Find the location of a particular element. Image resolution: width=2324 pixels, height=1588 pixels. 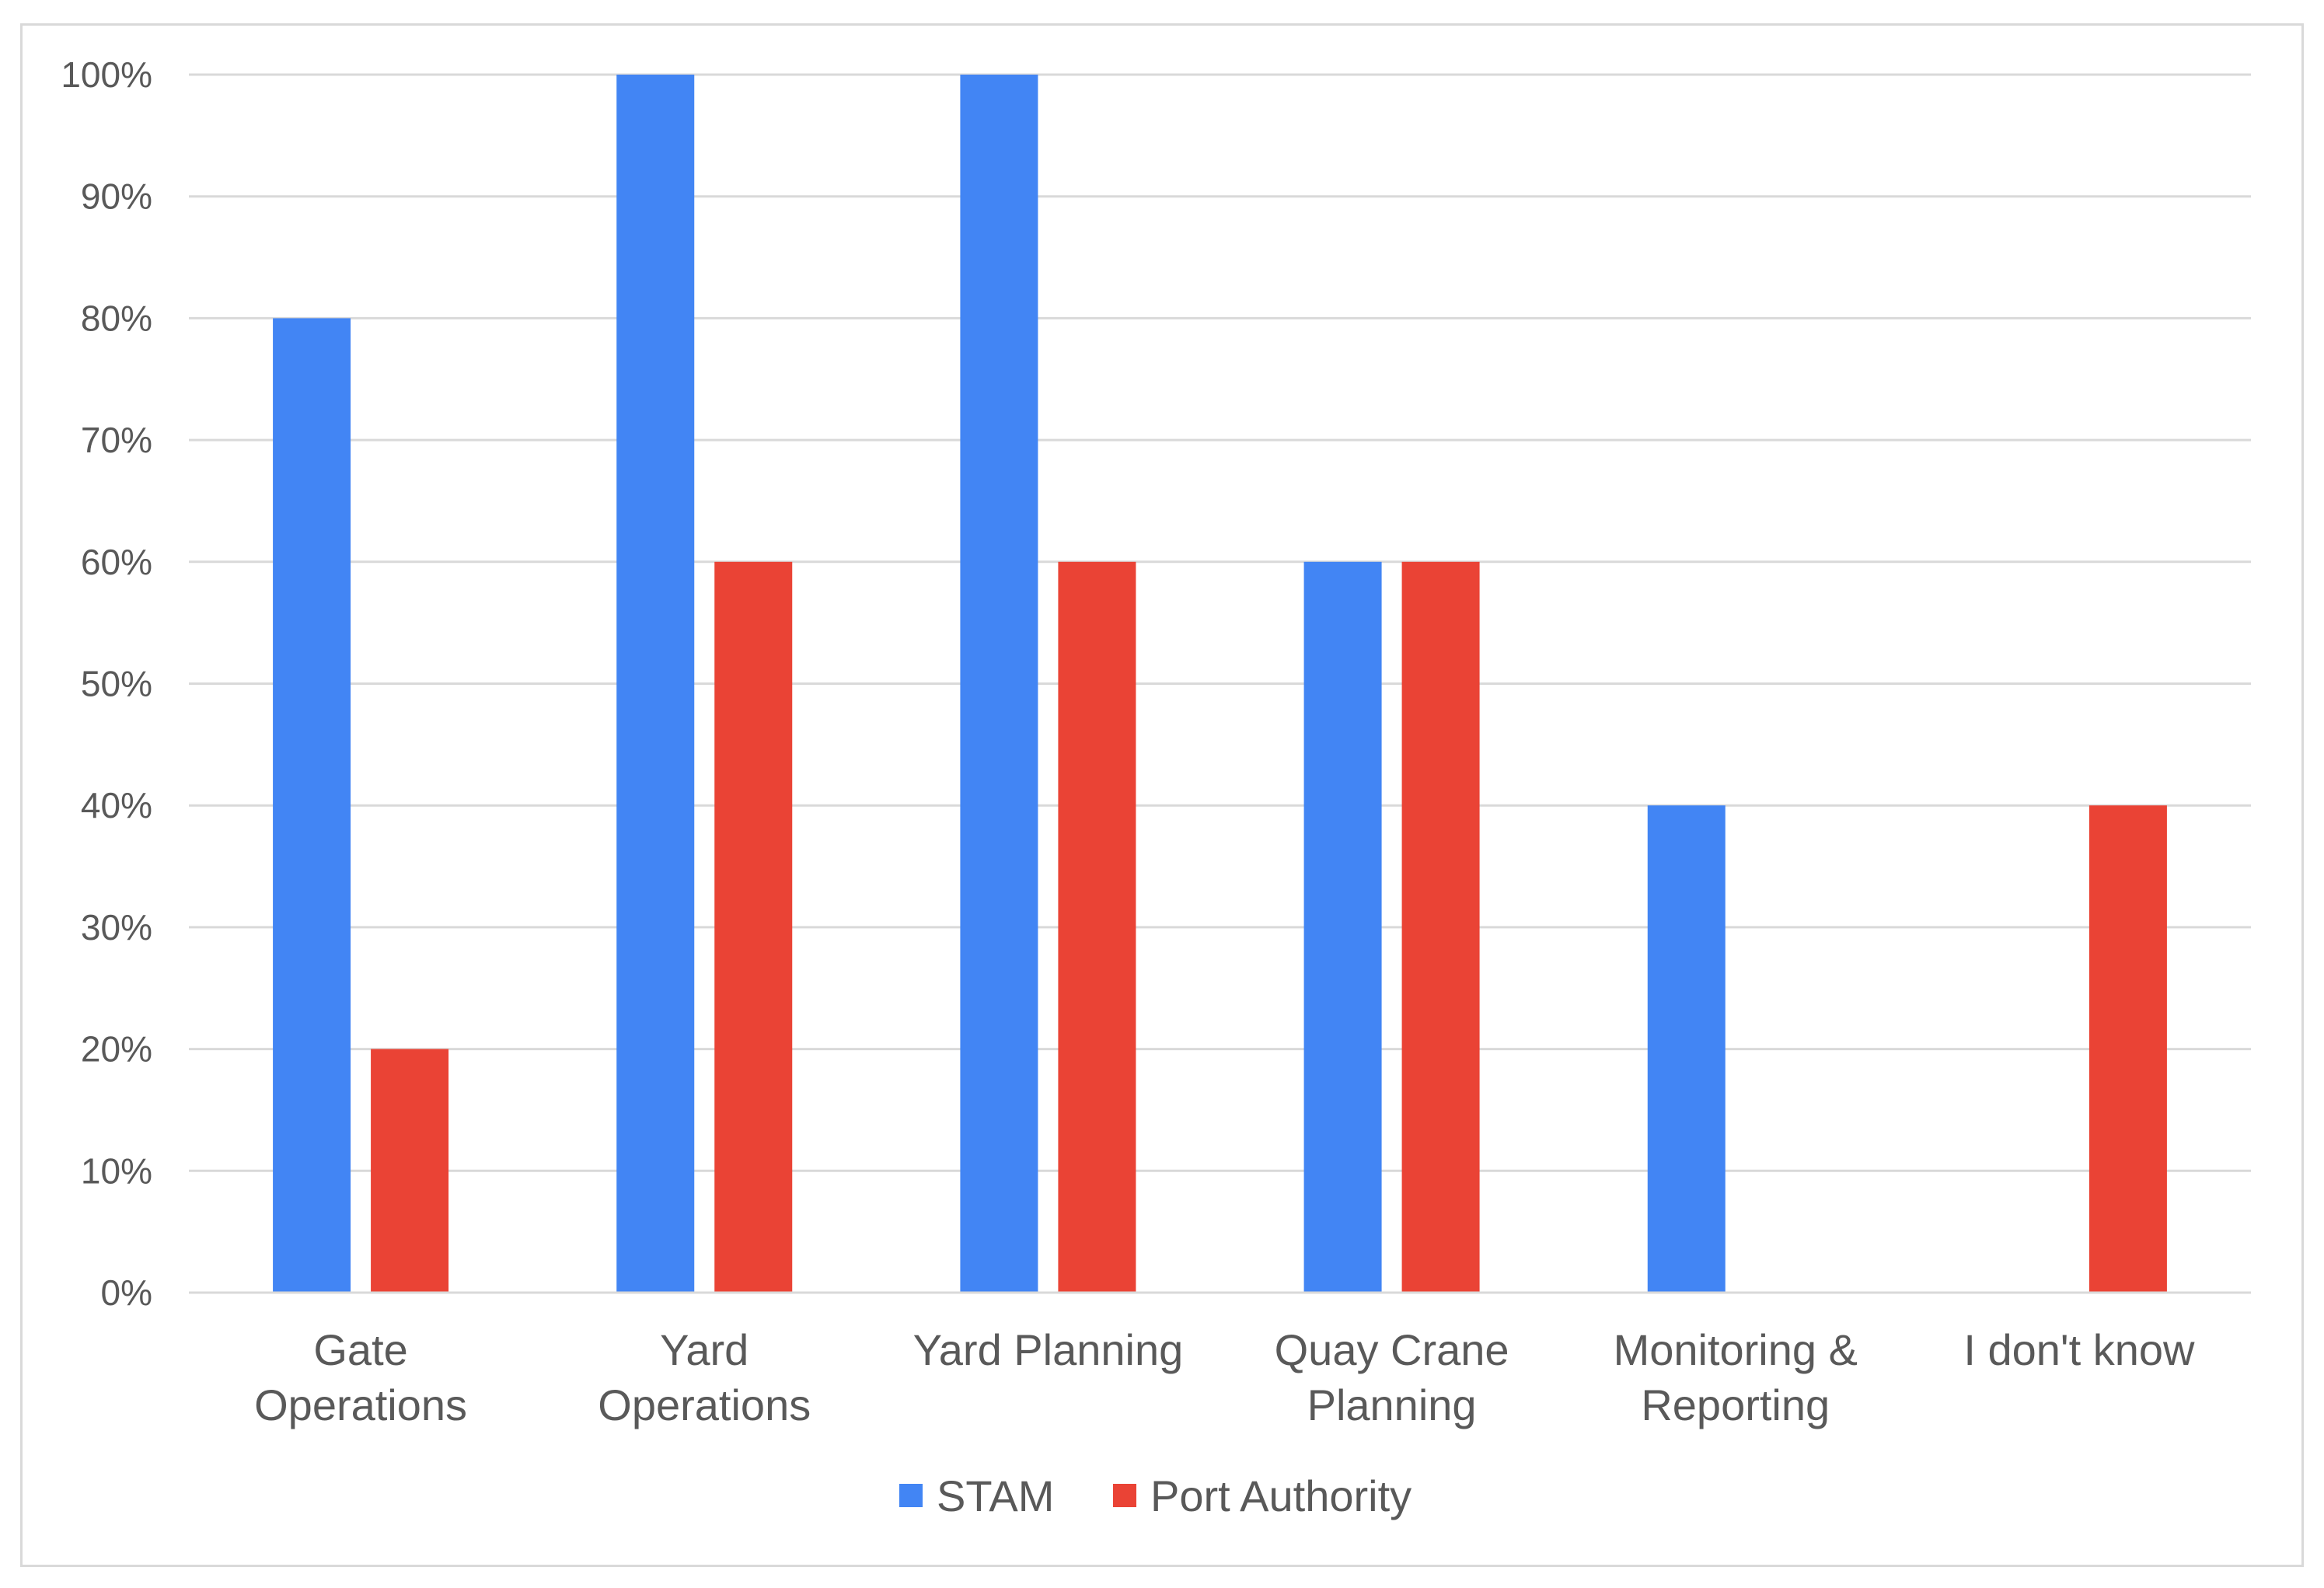

y-tick-label: 90% is located at coordinates (116, 196).